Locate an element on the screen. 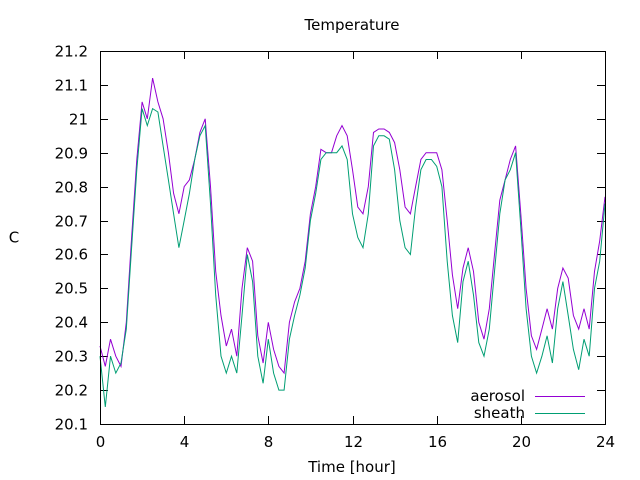 The height and width of the screenshot is (480, 640). y-tick-label: 21 is located at coordinates (78, 120).